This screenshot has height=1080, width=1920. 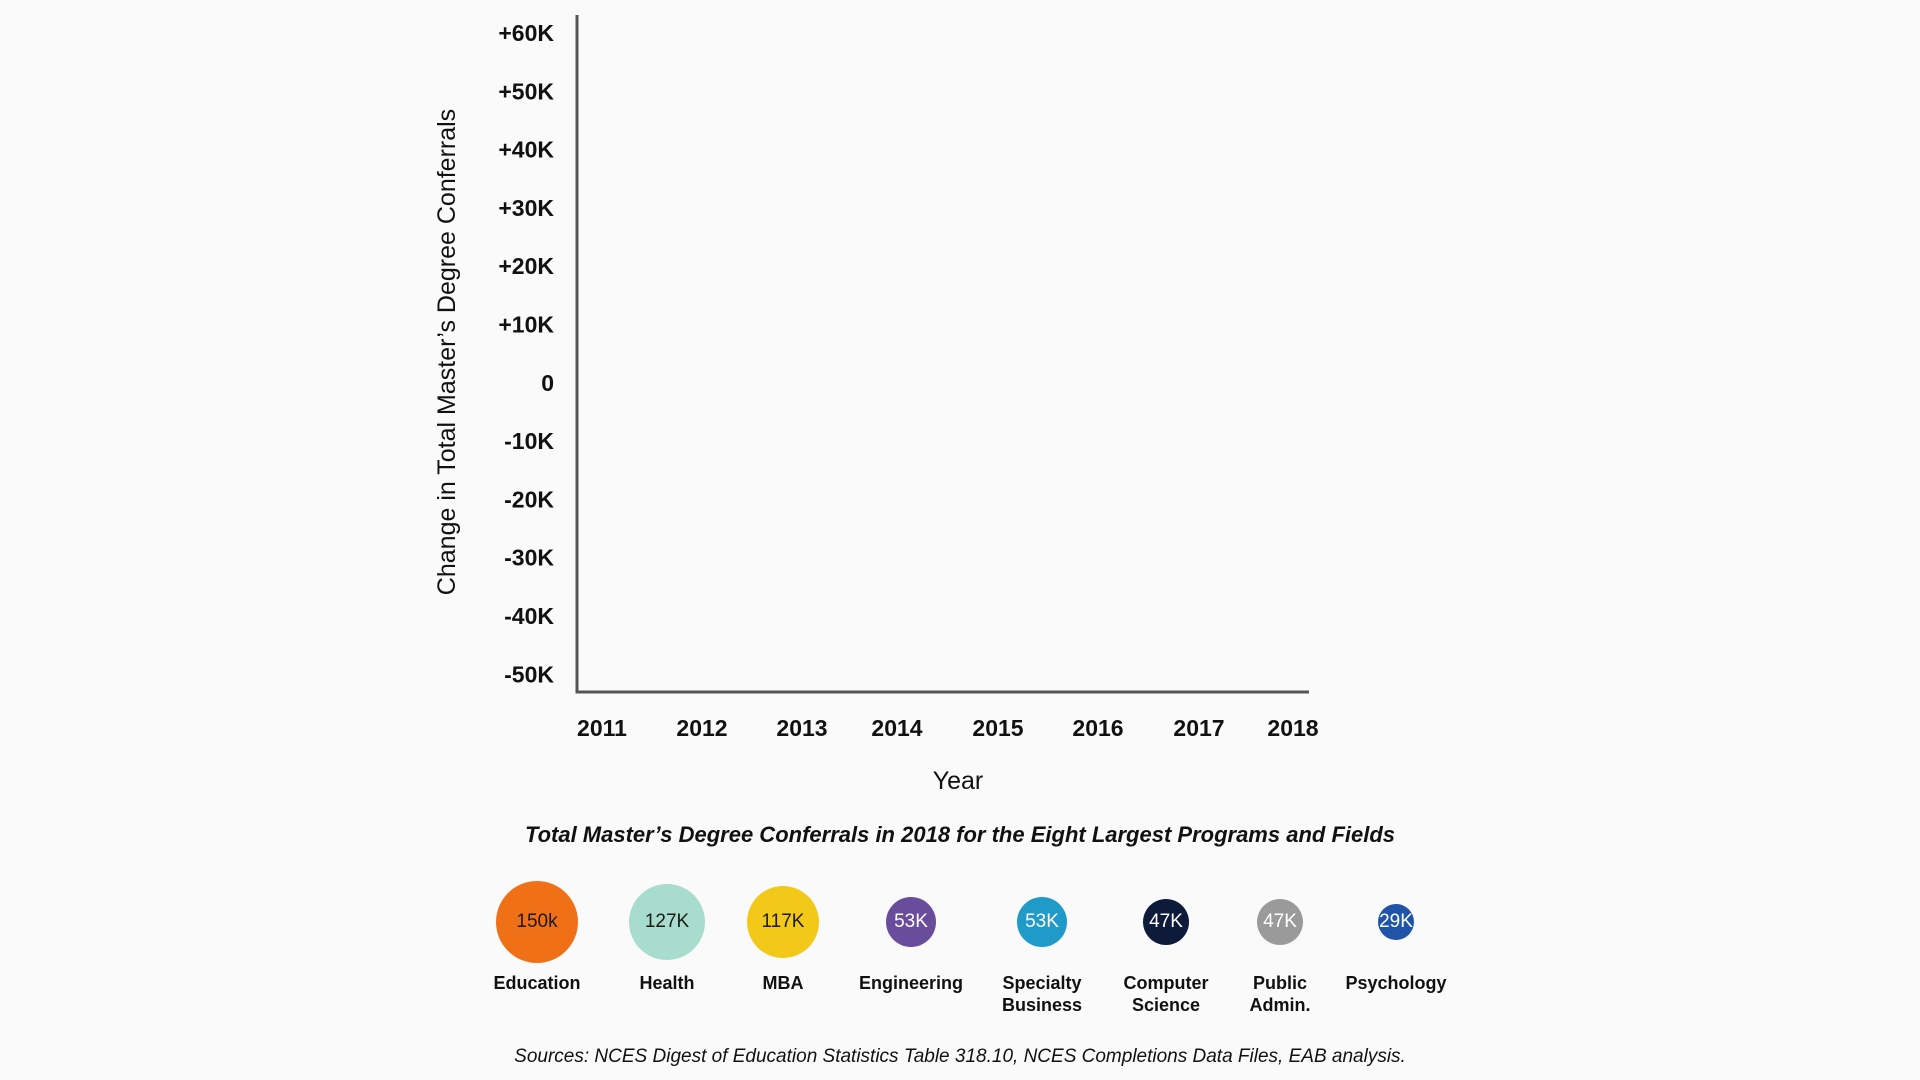 What do you see at coordinates (667, 922) in the screenshot?
I see `program-bubble: 127K` at bounding box center [667, 922].